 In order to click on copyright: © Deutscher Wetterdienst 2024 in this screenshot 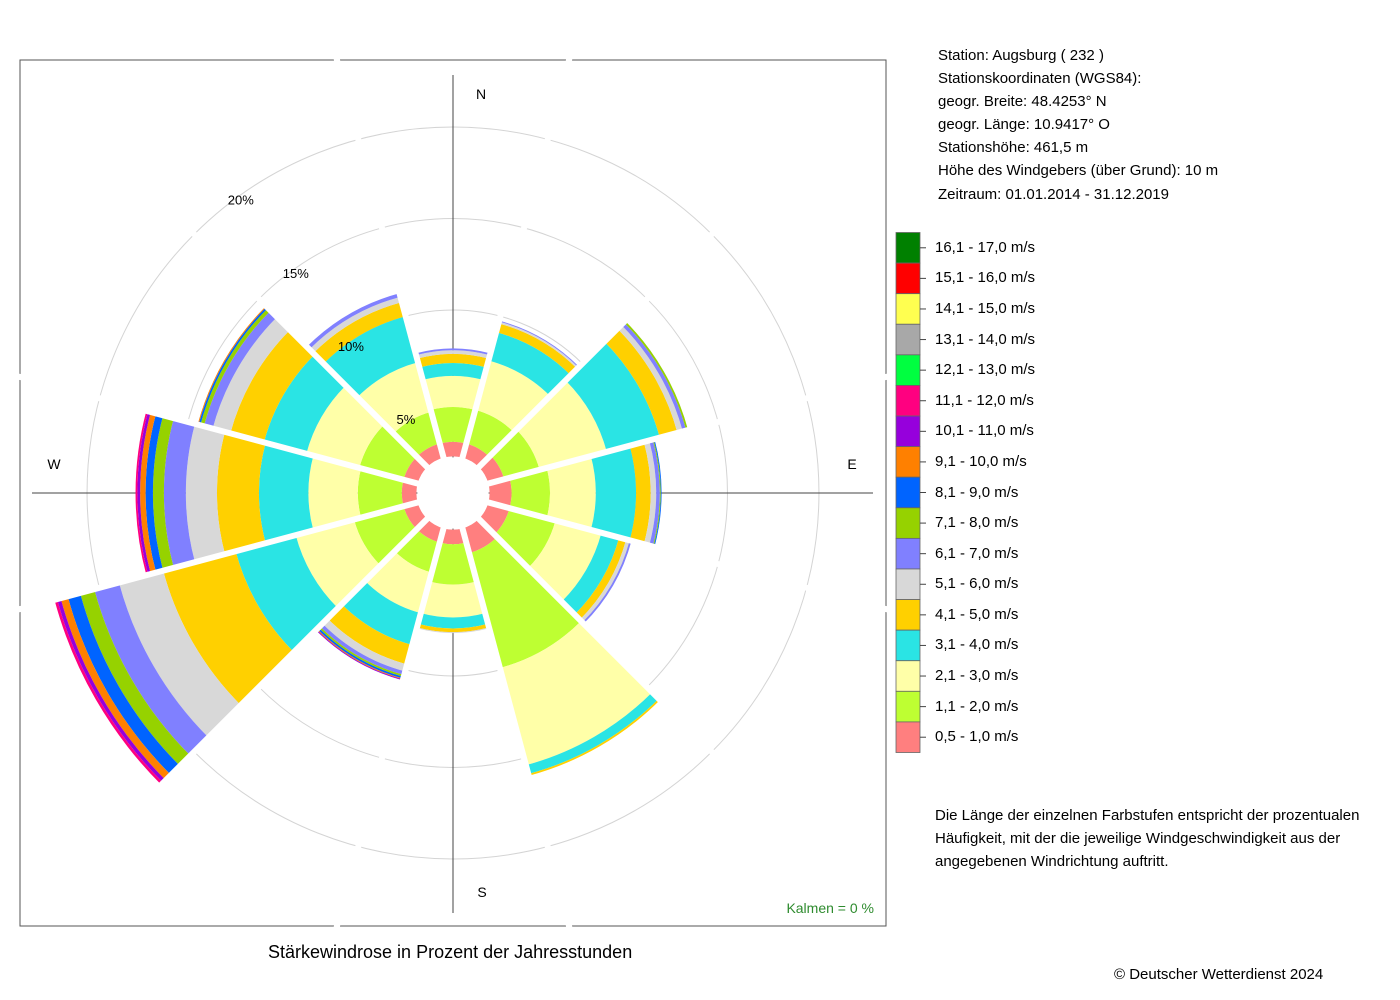, I will do `click(1219, 974)`.